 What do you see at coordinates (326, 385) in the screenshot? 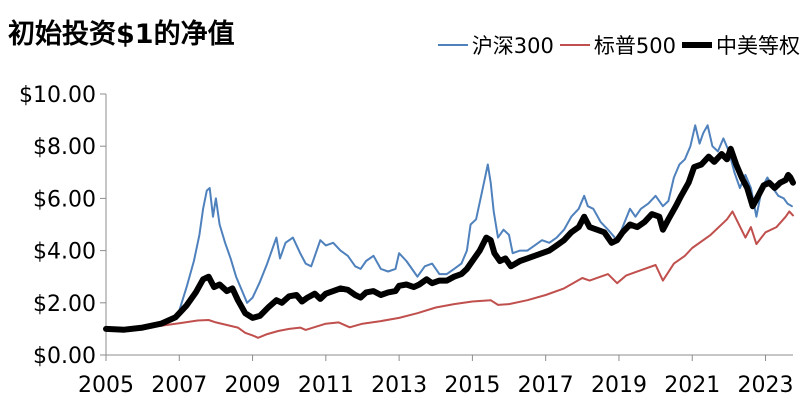
I see `x-tick-label: 2011` at bounding box center [326, 385].